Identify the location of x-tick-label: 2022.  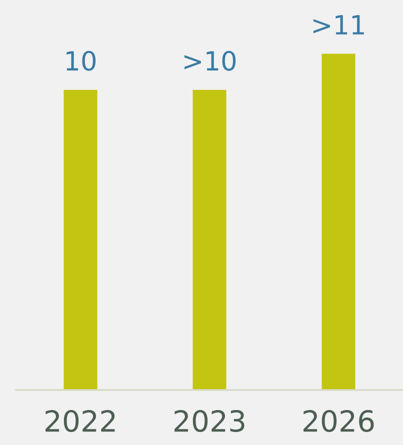
(80, 421).